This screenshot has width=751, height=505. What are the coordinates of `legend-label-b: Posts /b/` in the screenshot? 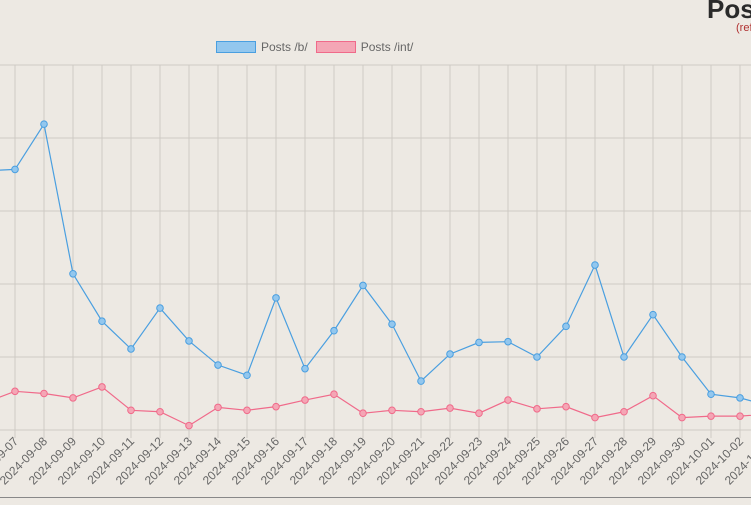 It's located at (284, 47).